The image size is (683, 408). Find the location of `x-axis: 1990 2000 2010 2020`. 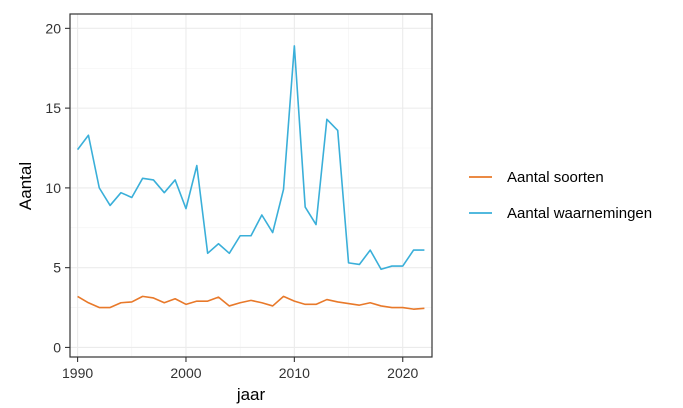

x-axis: 1990 2000 2010 2020 is located at coordinates (240, 369).